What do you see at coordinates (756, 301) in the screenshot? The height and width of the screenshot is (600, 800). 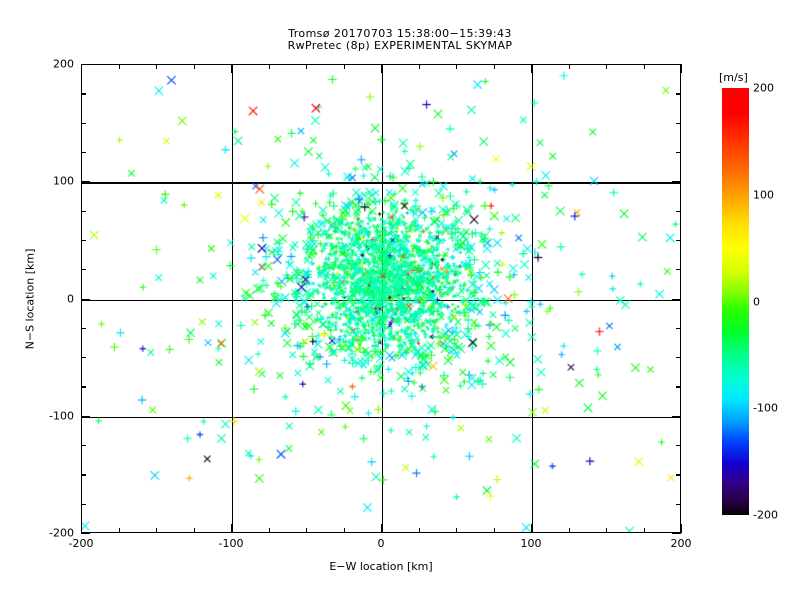 I see `colorbar-tick-label: 0` at bounding box center [756, 301].